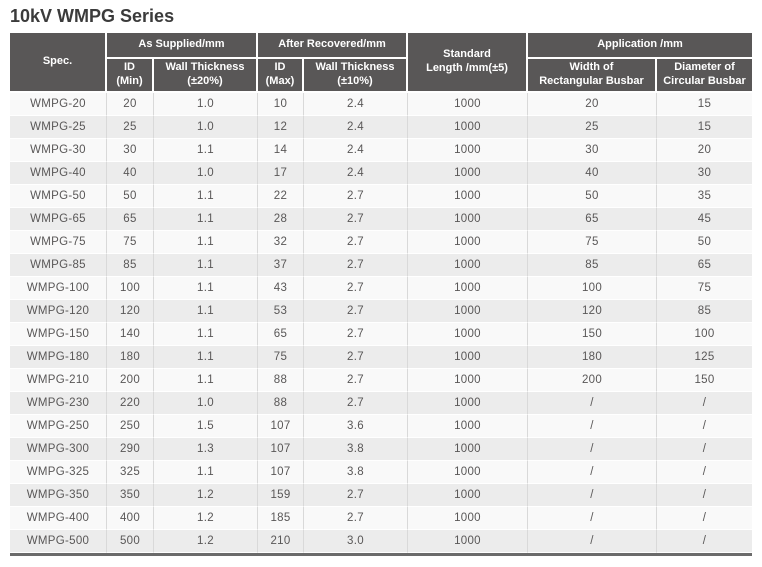 The width and height of the screenshot is (762, 567). Describe the element at coordinates (704, 219) in the screenshot. I see `diameter-circular-busbar-cell: 45` at that location.